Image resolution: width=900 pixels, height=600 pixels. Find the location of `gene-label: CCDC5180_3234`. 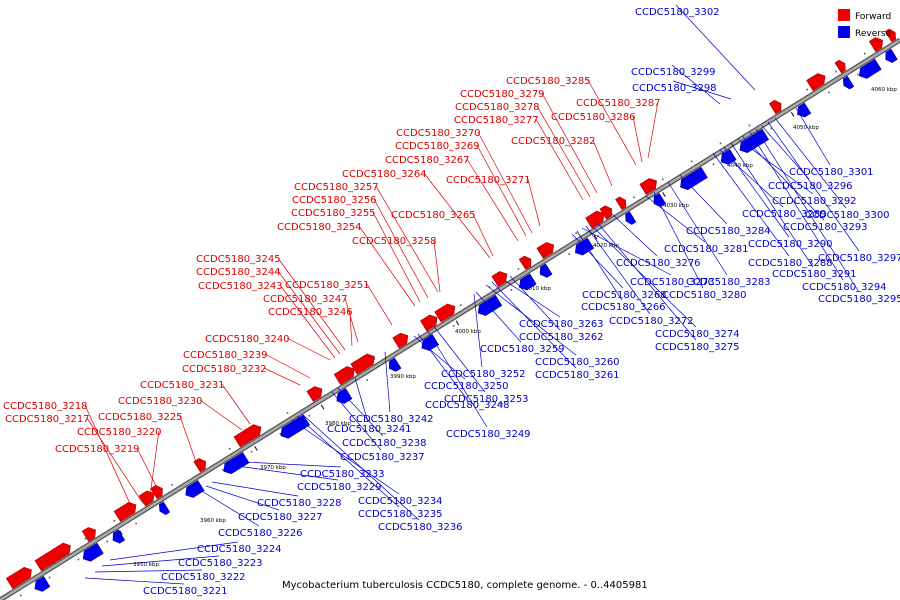

gene-label: CCDC5180_3234 is located at coordinates (400, 501).